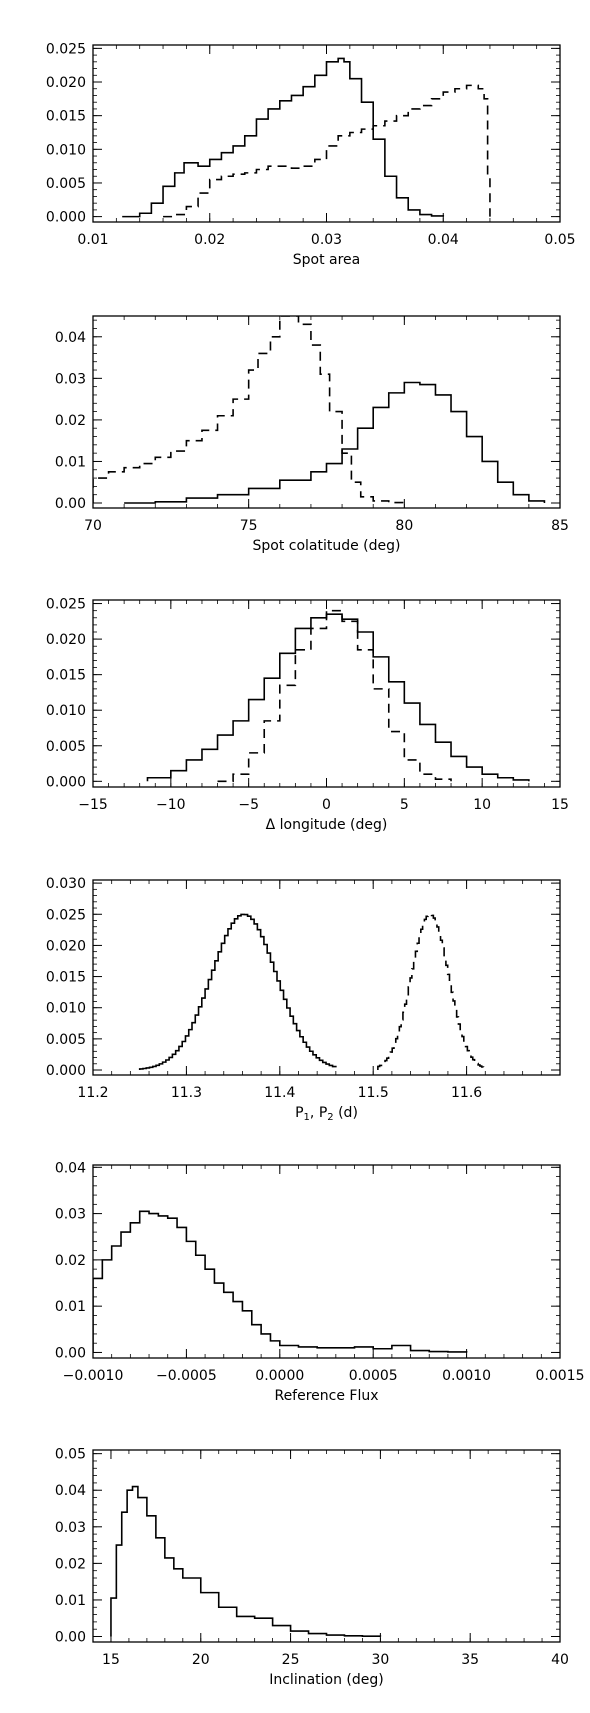 The height and width of the screenshot is (1713, 590). Describe the element at coordinates (404, 805) in the screenshot. I see `x-tick-label: 5` at that location.